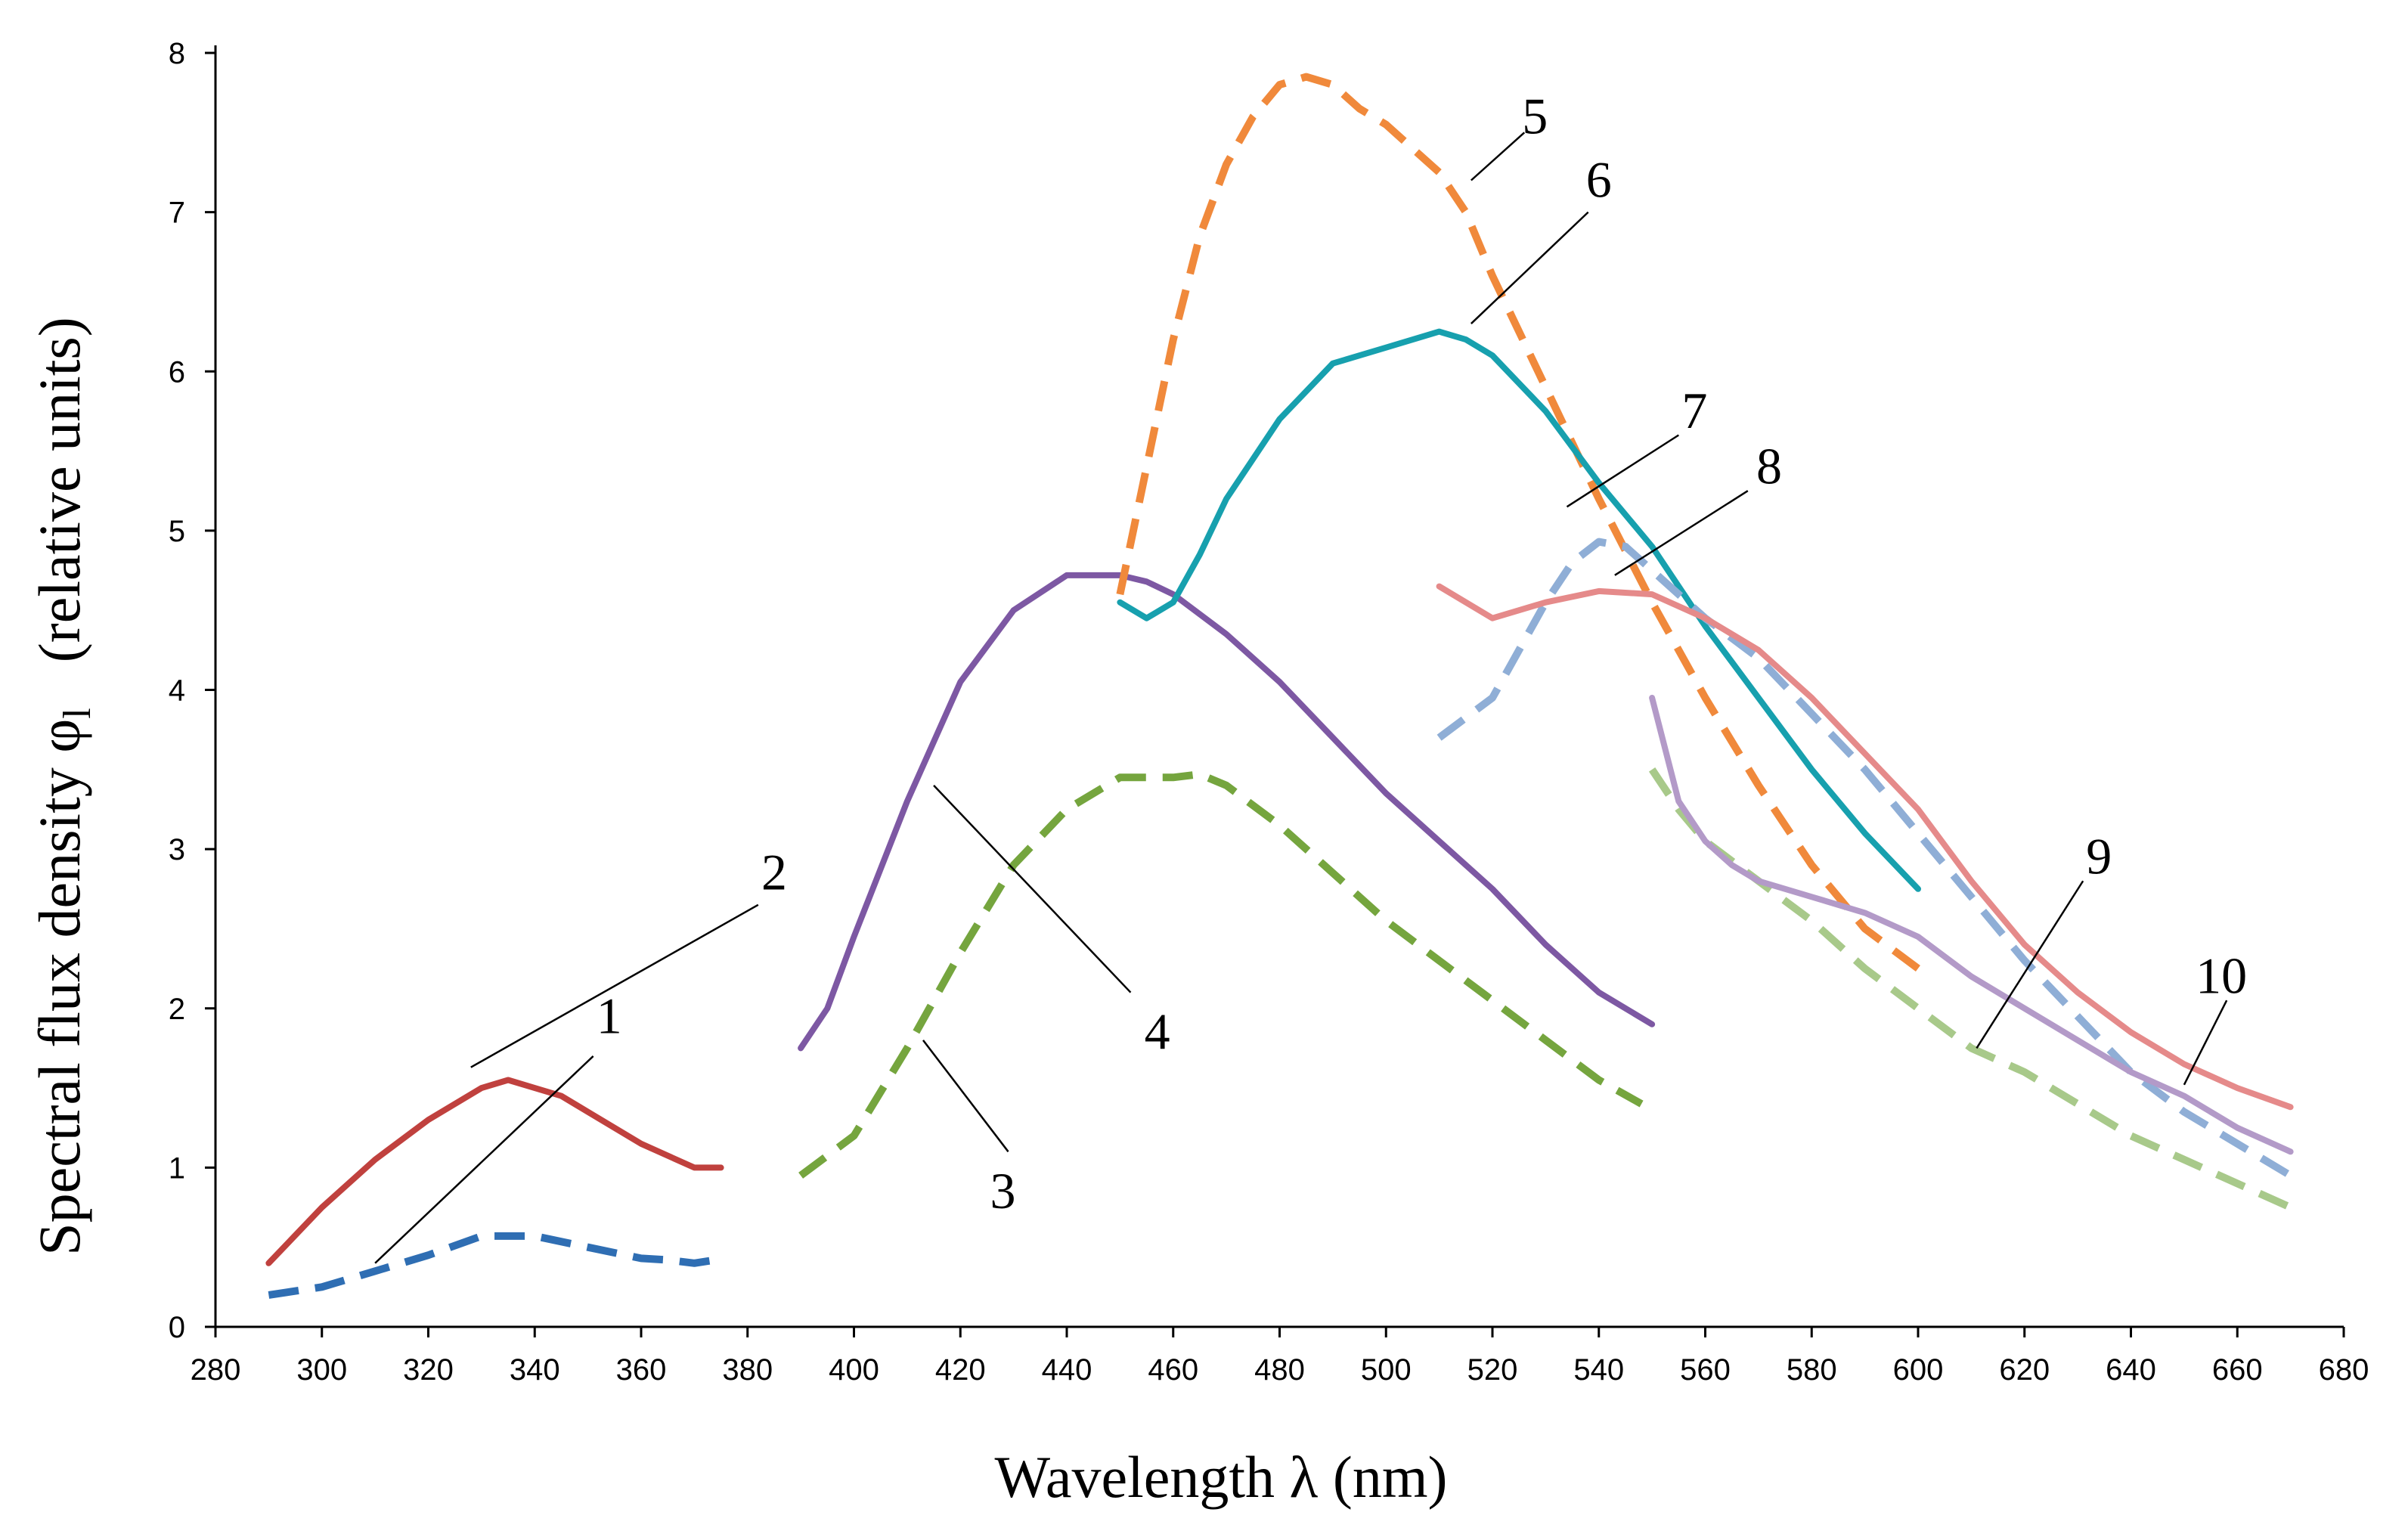 The width and height of the screenshot is (2408, 1534). I want to click on y-tick-label: 7, so click(177, 213).